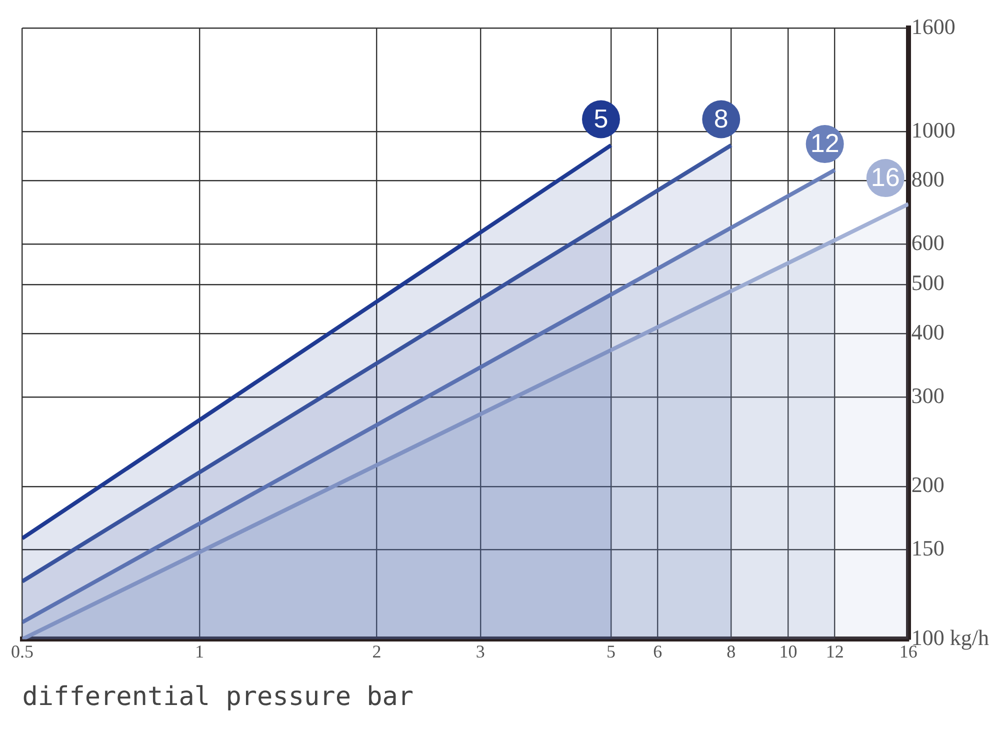 The width and height of the screenshot is (1000, 730). What do you see at coordinates (927, 179) in the screenshot?
I see `y-tick-label: 800` at bounding box center [927, 179].